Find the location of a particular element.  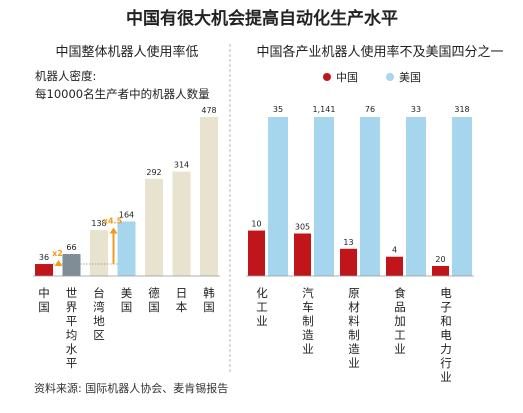

arrow-x4-5-head is located at coordinates (113, 230).